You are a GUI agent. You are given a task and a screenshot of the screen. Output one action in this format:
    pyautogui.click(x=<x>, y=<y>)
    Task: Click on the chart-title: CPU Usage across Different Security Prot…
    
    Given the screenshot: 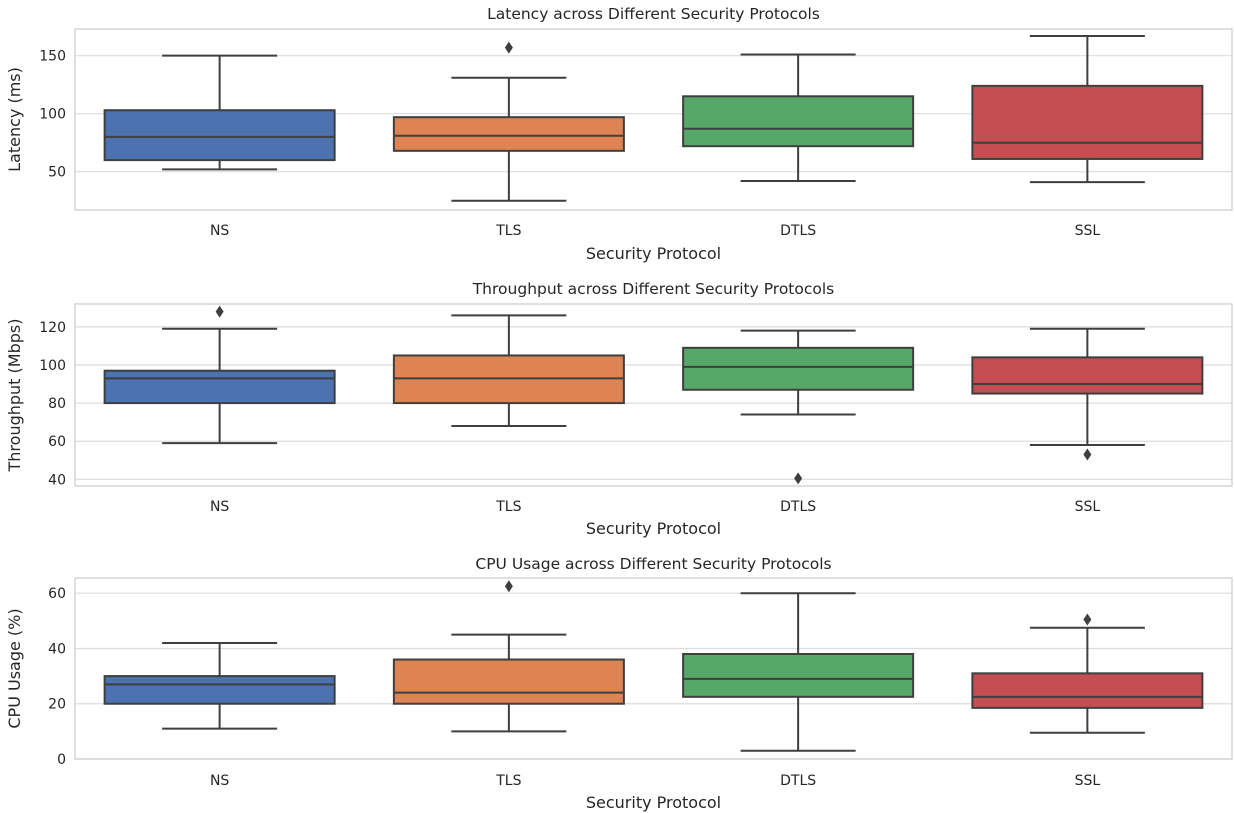 What is the action you would take?
    pyautogui.click(x=653, y=564)
    